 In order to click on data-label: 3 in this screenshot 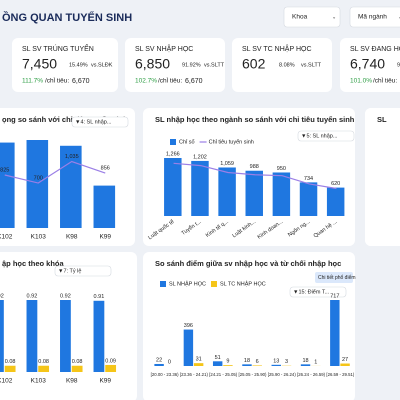, I will do `click(286, 362)`.